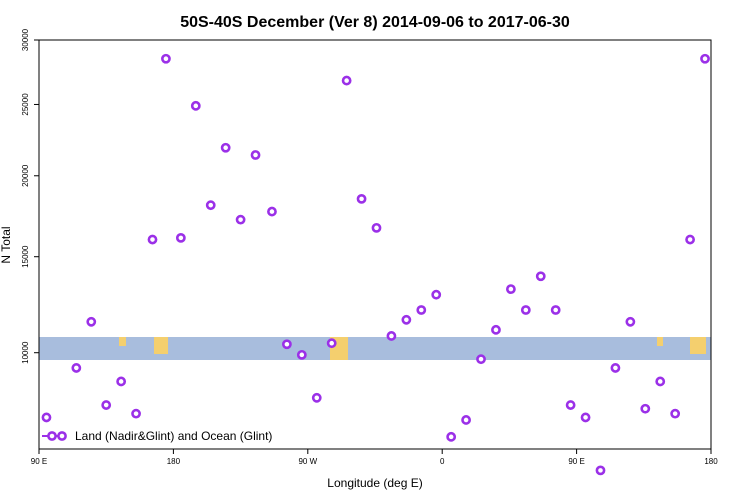  What do you see at coordinates (25, 256) in the screenshot?
I see `y-tick-label: 15000` at bounding box center [25, 256].